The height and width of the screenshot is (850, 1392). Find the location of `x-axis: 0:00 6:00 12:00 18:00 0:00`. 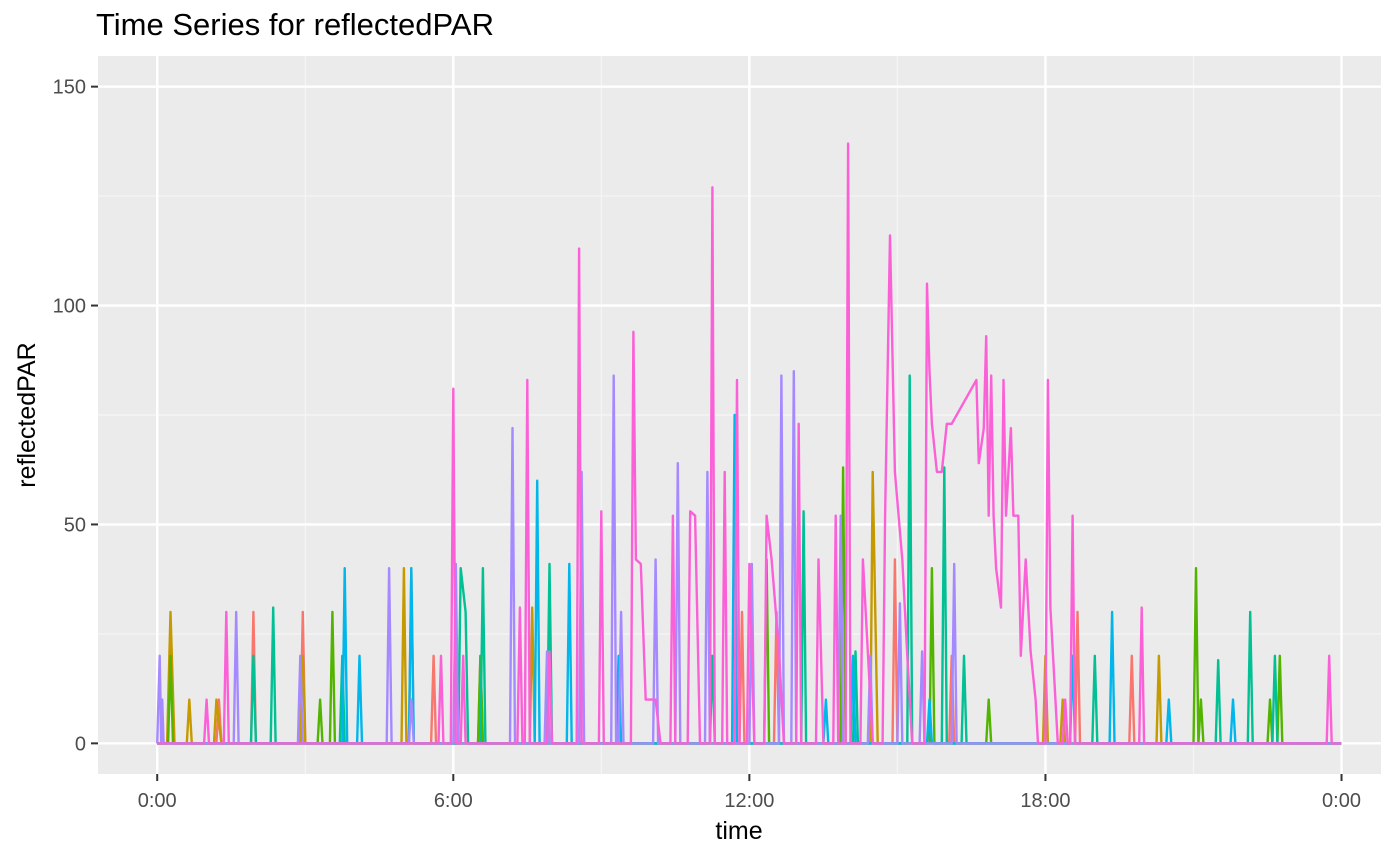

x-axis: 0:00 6:00 12:00 18:00 0:00 is located at coordinates (749, 793).